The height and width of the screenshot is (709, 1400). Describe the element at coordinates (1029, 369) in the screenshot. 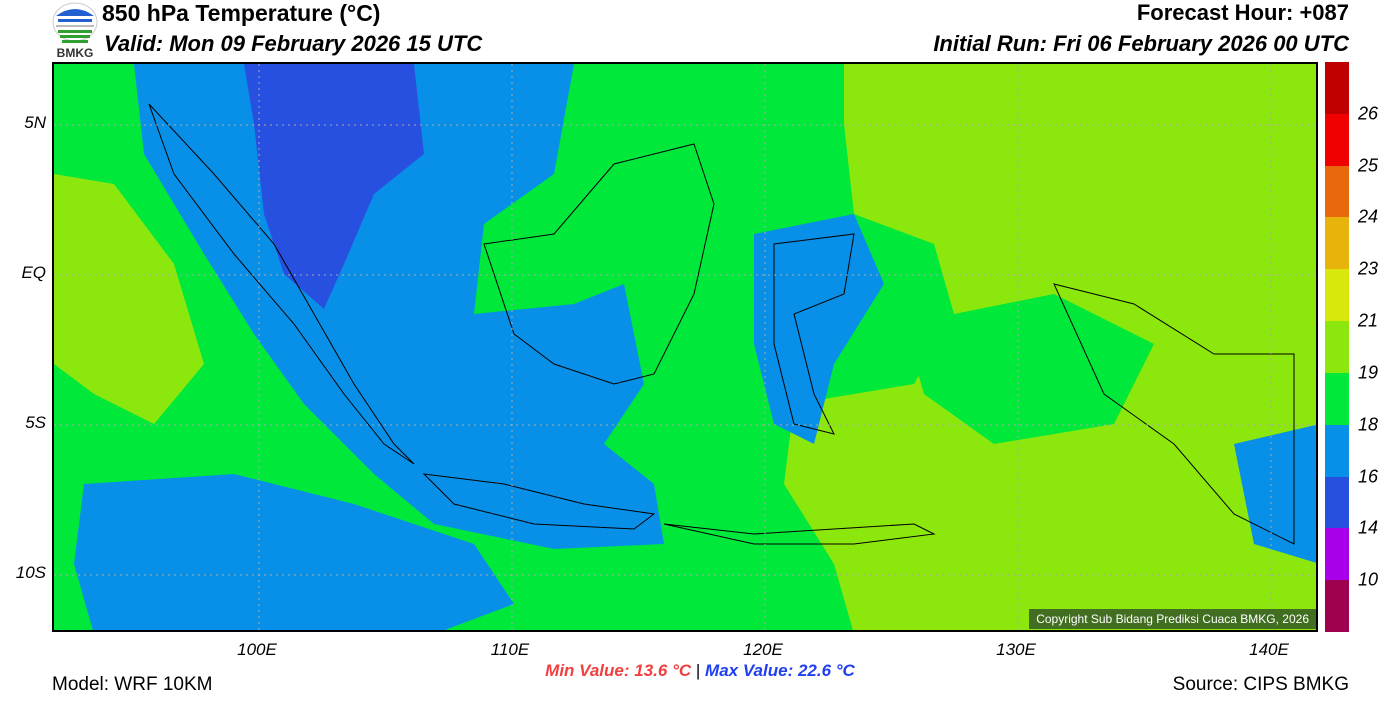

I see `field-18-19-patch` at that location.